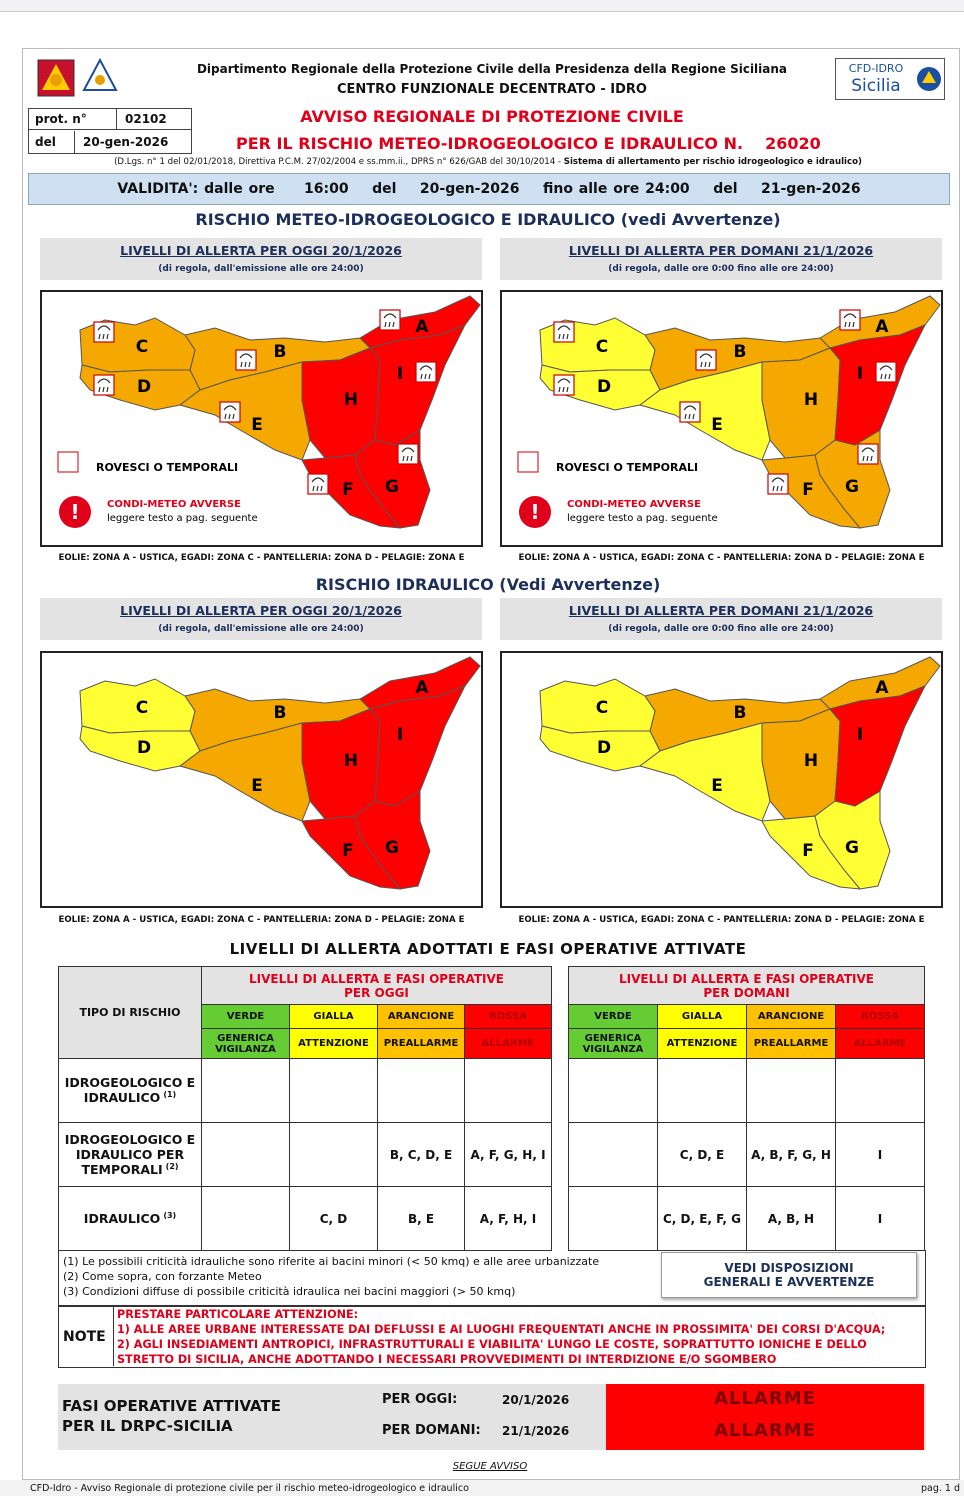 The height and width of the screenshot is (1496, 964). Describe the element at coordinates (765, 1417) in the screenshot. I see `phase-panel: ALLARME ALLARME` at that location.